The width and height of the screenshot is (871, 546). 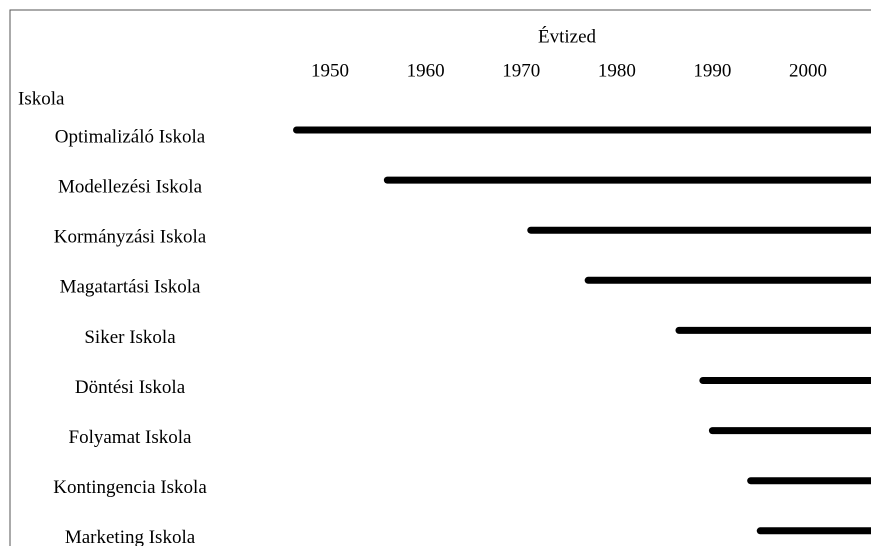 What do you see at coordinates (521, 70) in the screenshot?
I see `x-tick-label: 1970` at bounding box center [521, 70].